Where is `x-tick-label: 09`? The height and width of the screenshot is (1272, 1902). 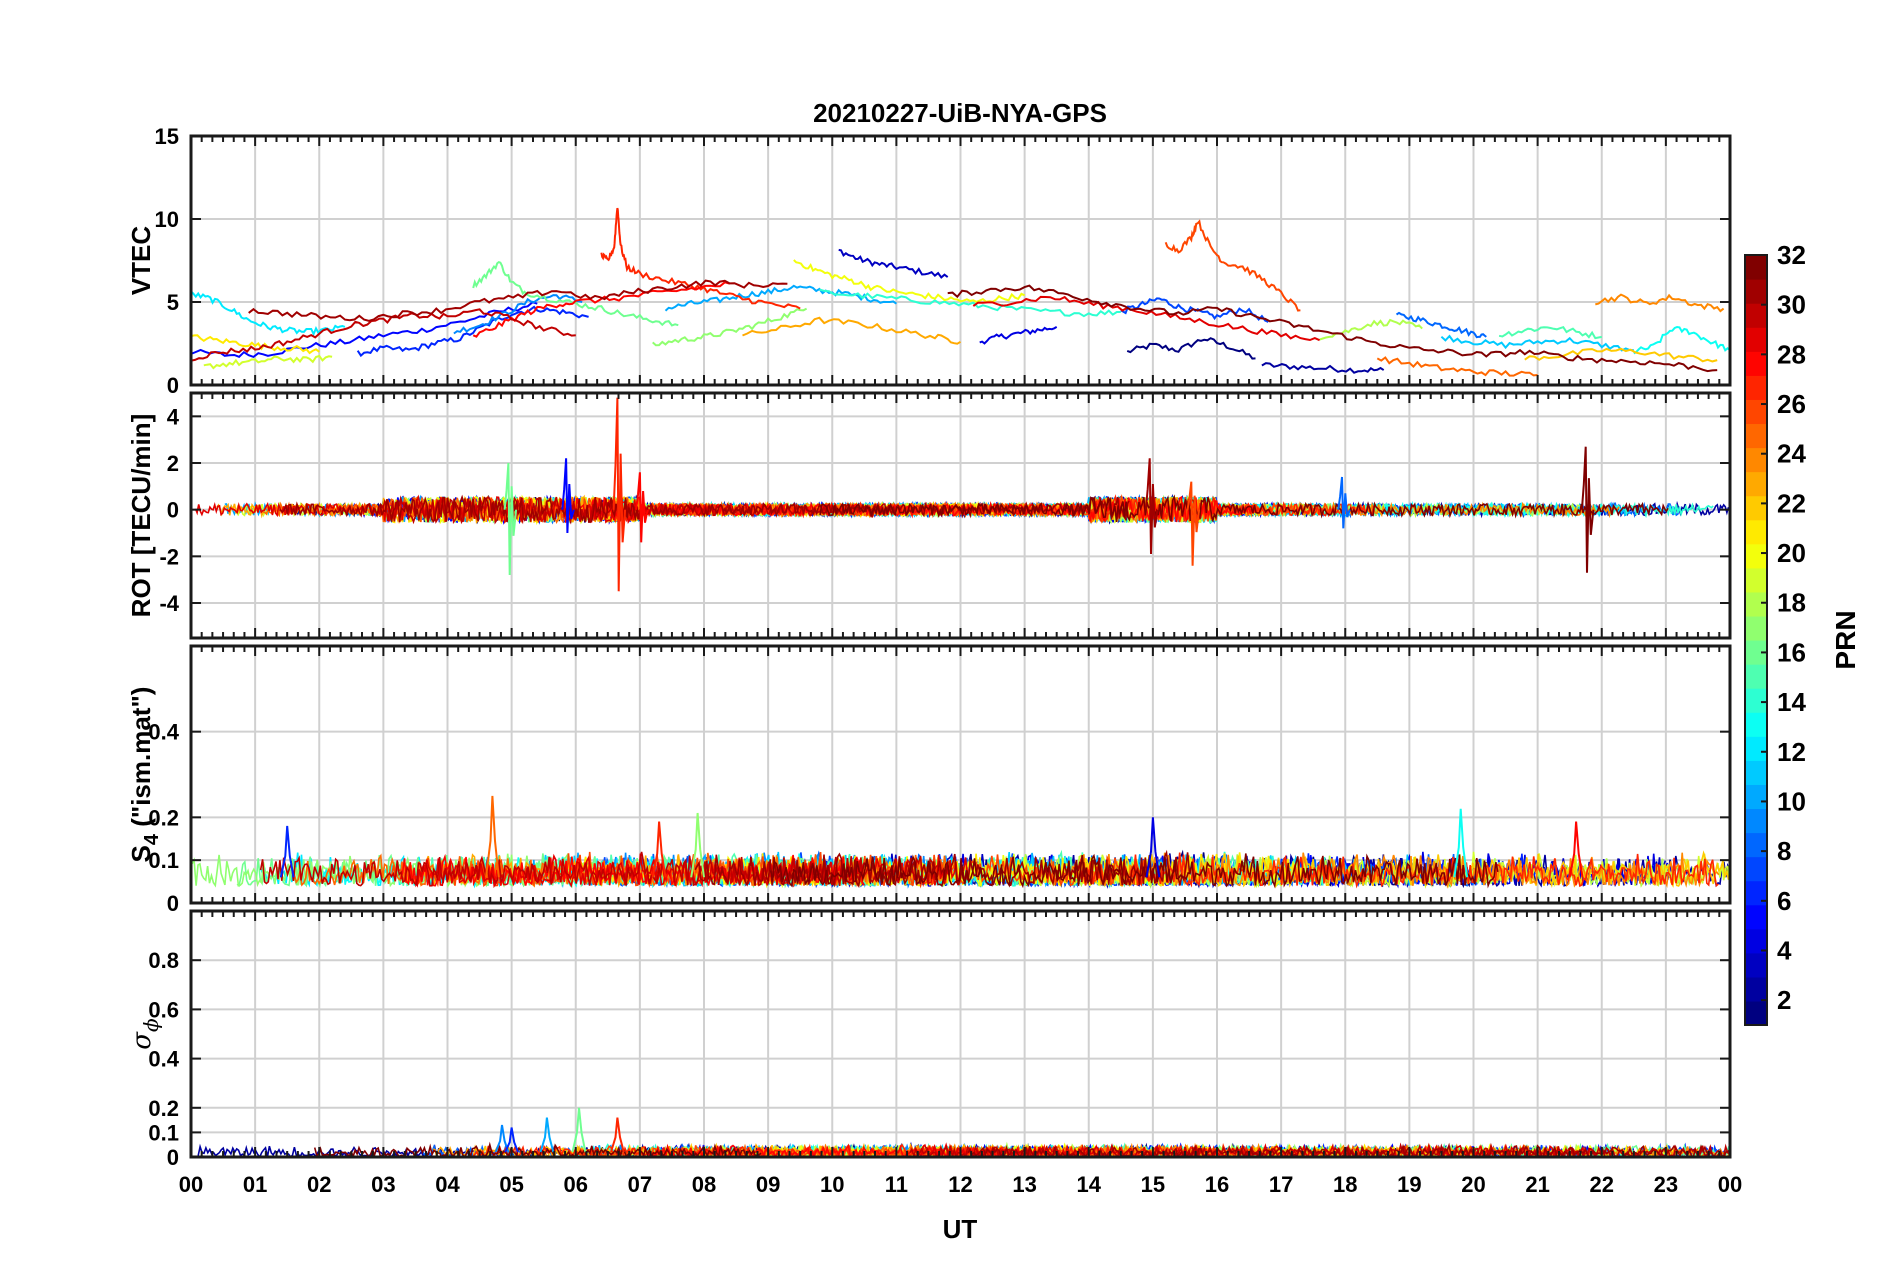
x-tick-label: 09 is located at coordinates (768, 1184).